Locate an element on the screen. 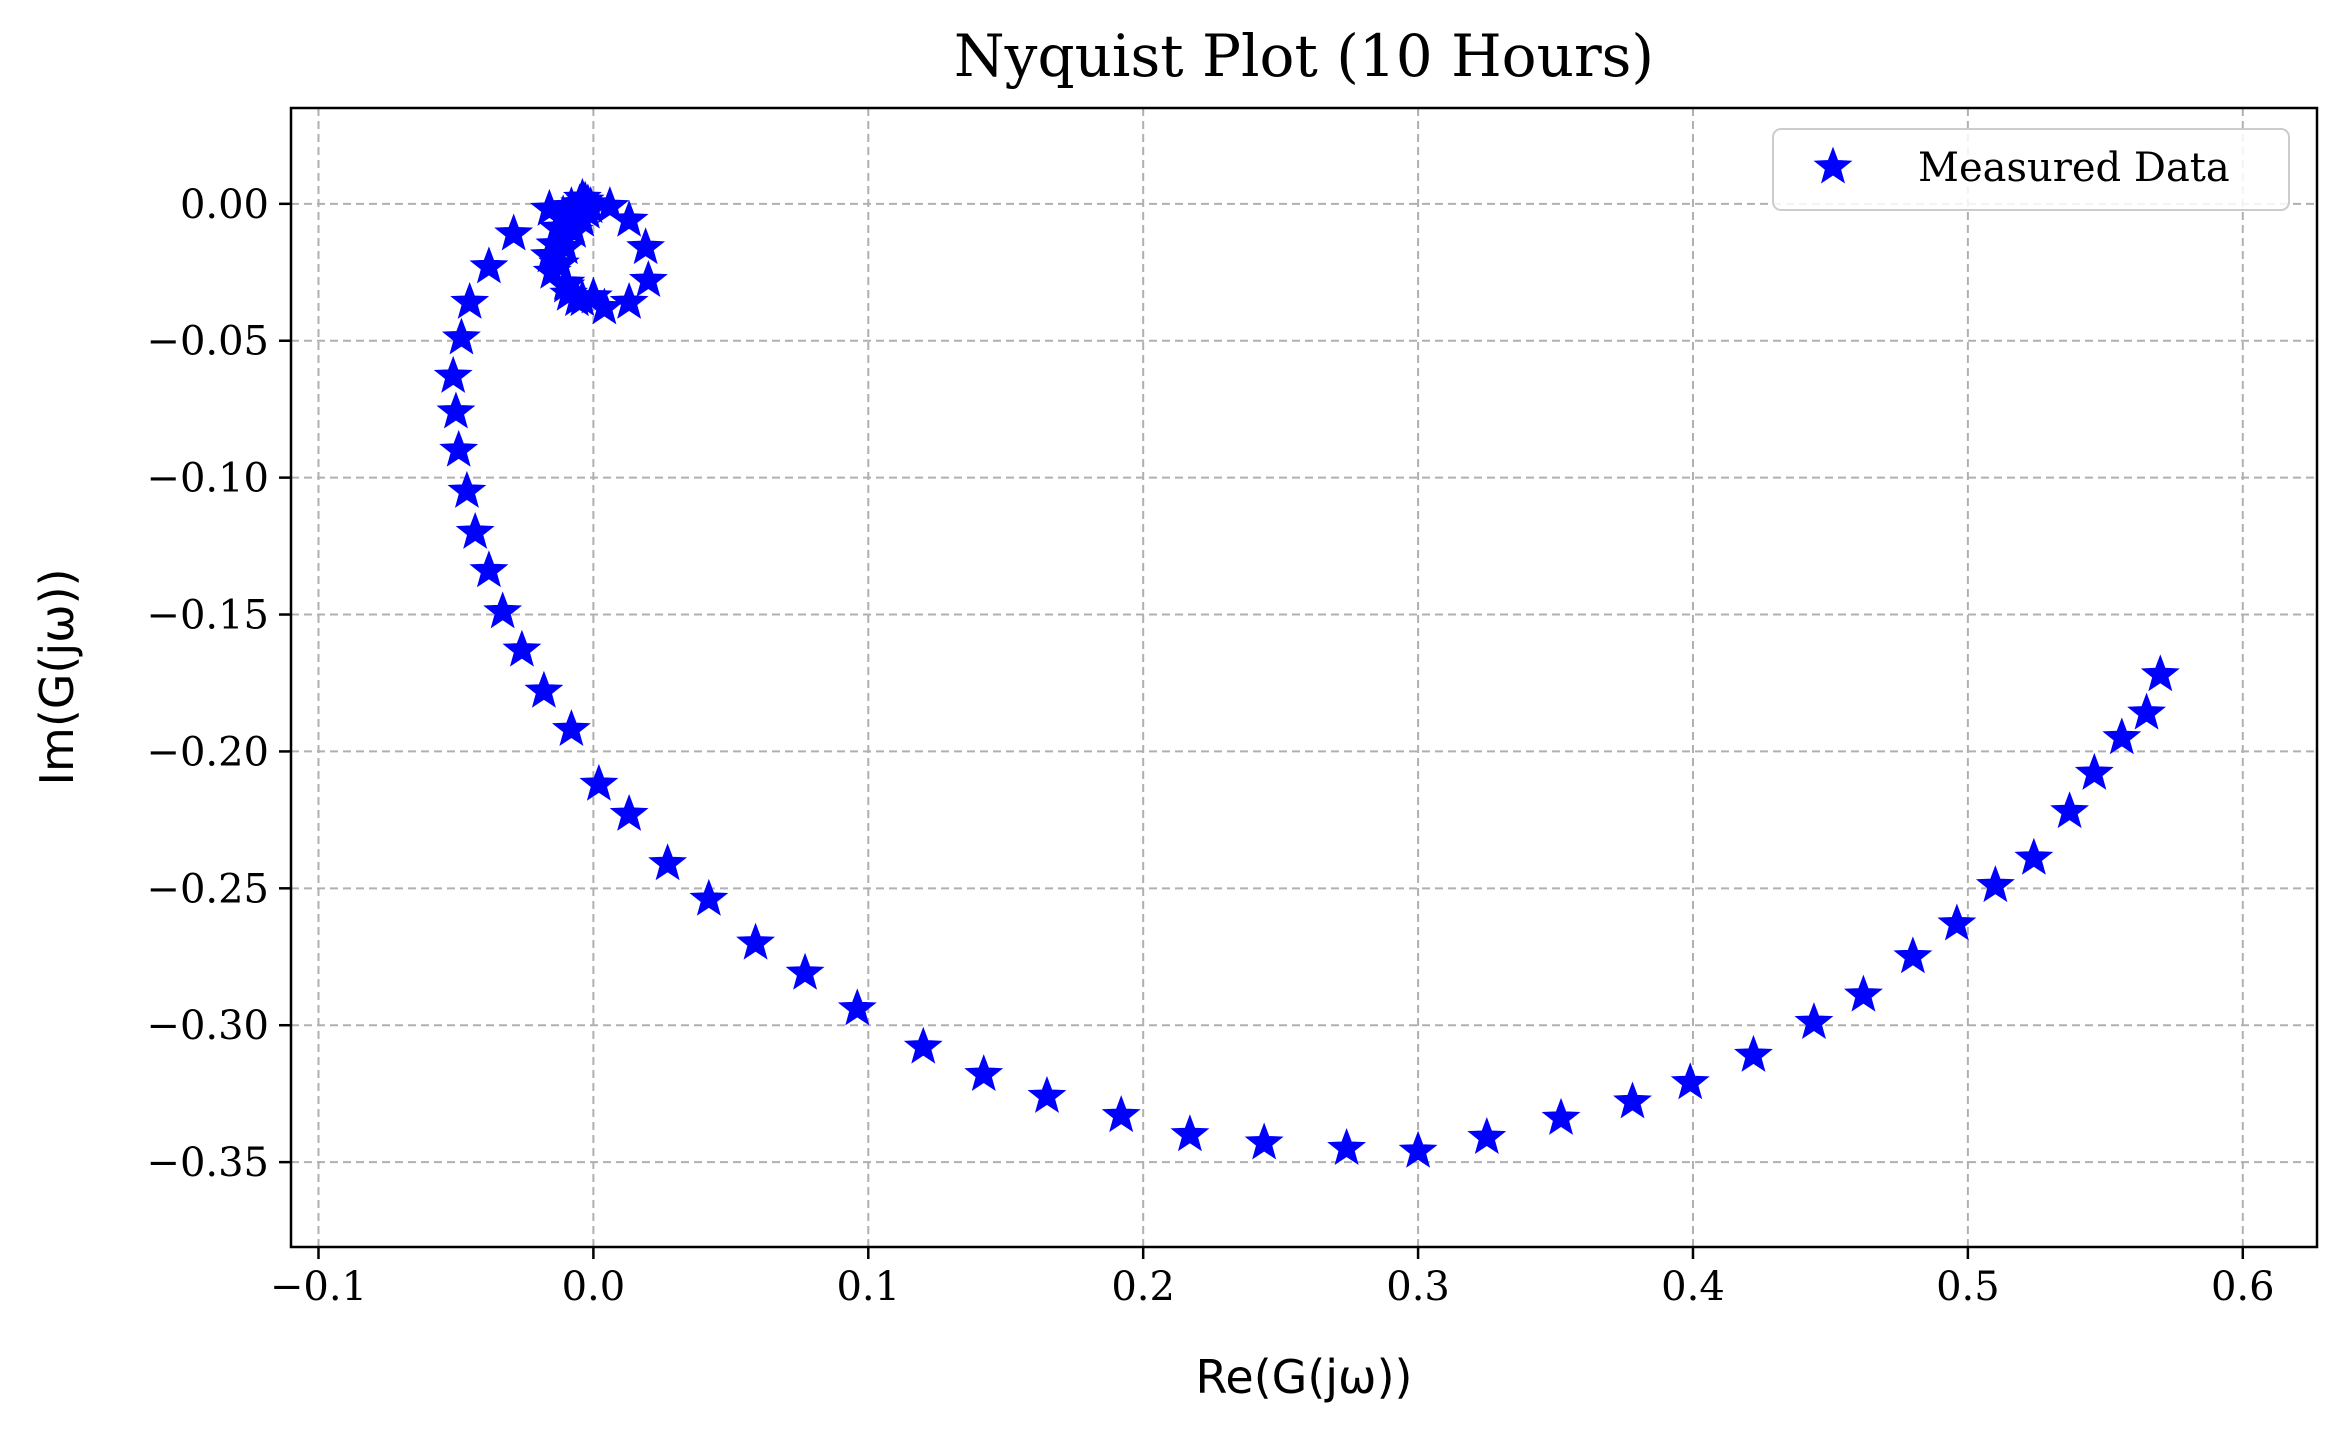 The height and width of the screenshot is (1431, 2344). y-tick-label: −0.05 is located at coordinates (207, 342).